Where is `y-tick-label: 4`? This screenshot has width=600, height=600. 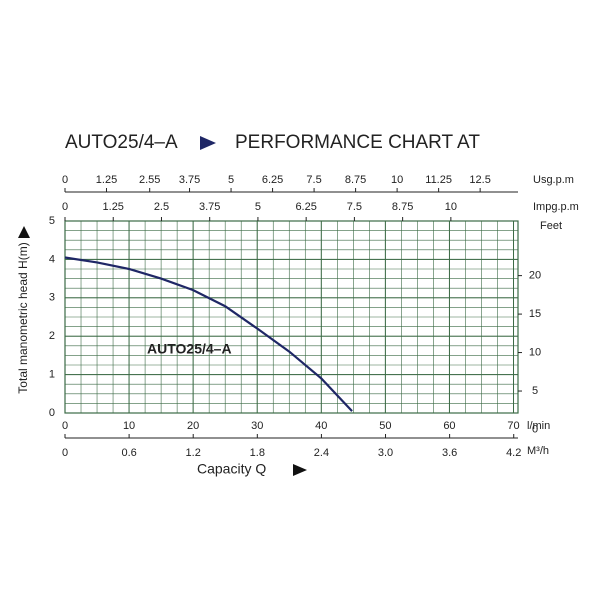
y-tick-label: 4 is located at coordinates (52, 259).